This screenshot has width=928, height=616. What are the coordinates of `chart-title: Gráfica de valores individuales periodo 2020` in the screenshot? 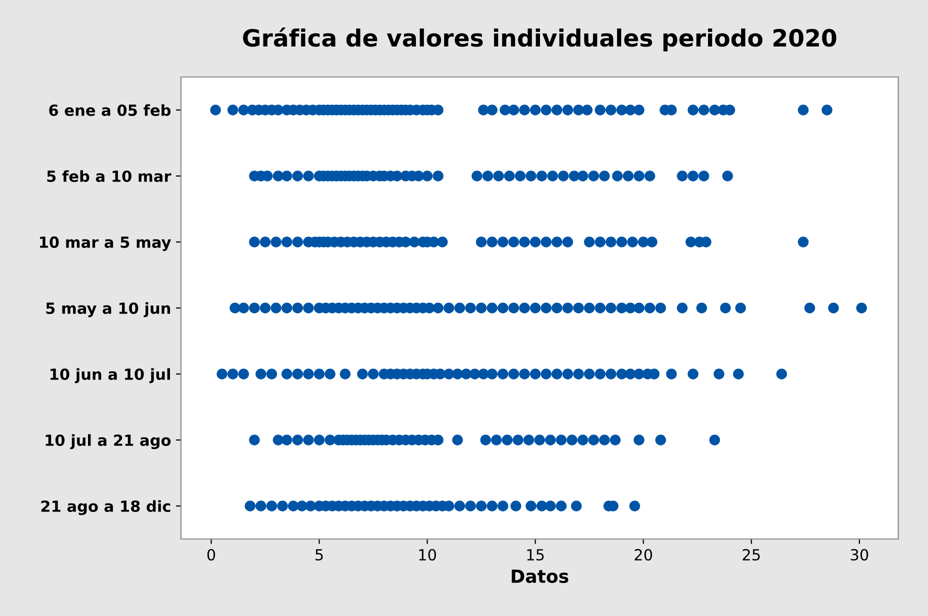 It's located at (539, 40).